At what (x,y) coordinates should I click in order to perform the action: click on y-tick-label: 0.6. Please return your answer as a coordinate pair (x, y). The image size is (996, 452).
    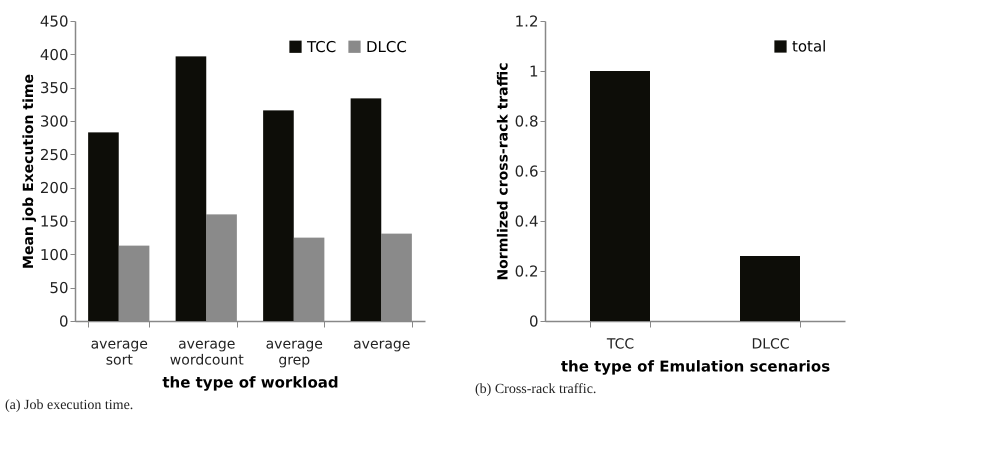
    Looking at the image, I should click on (526, 171).